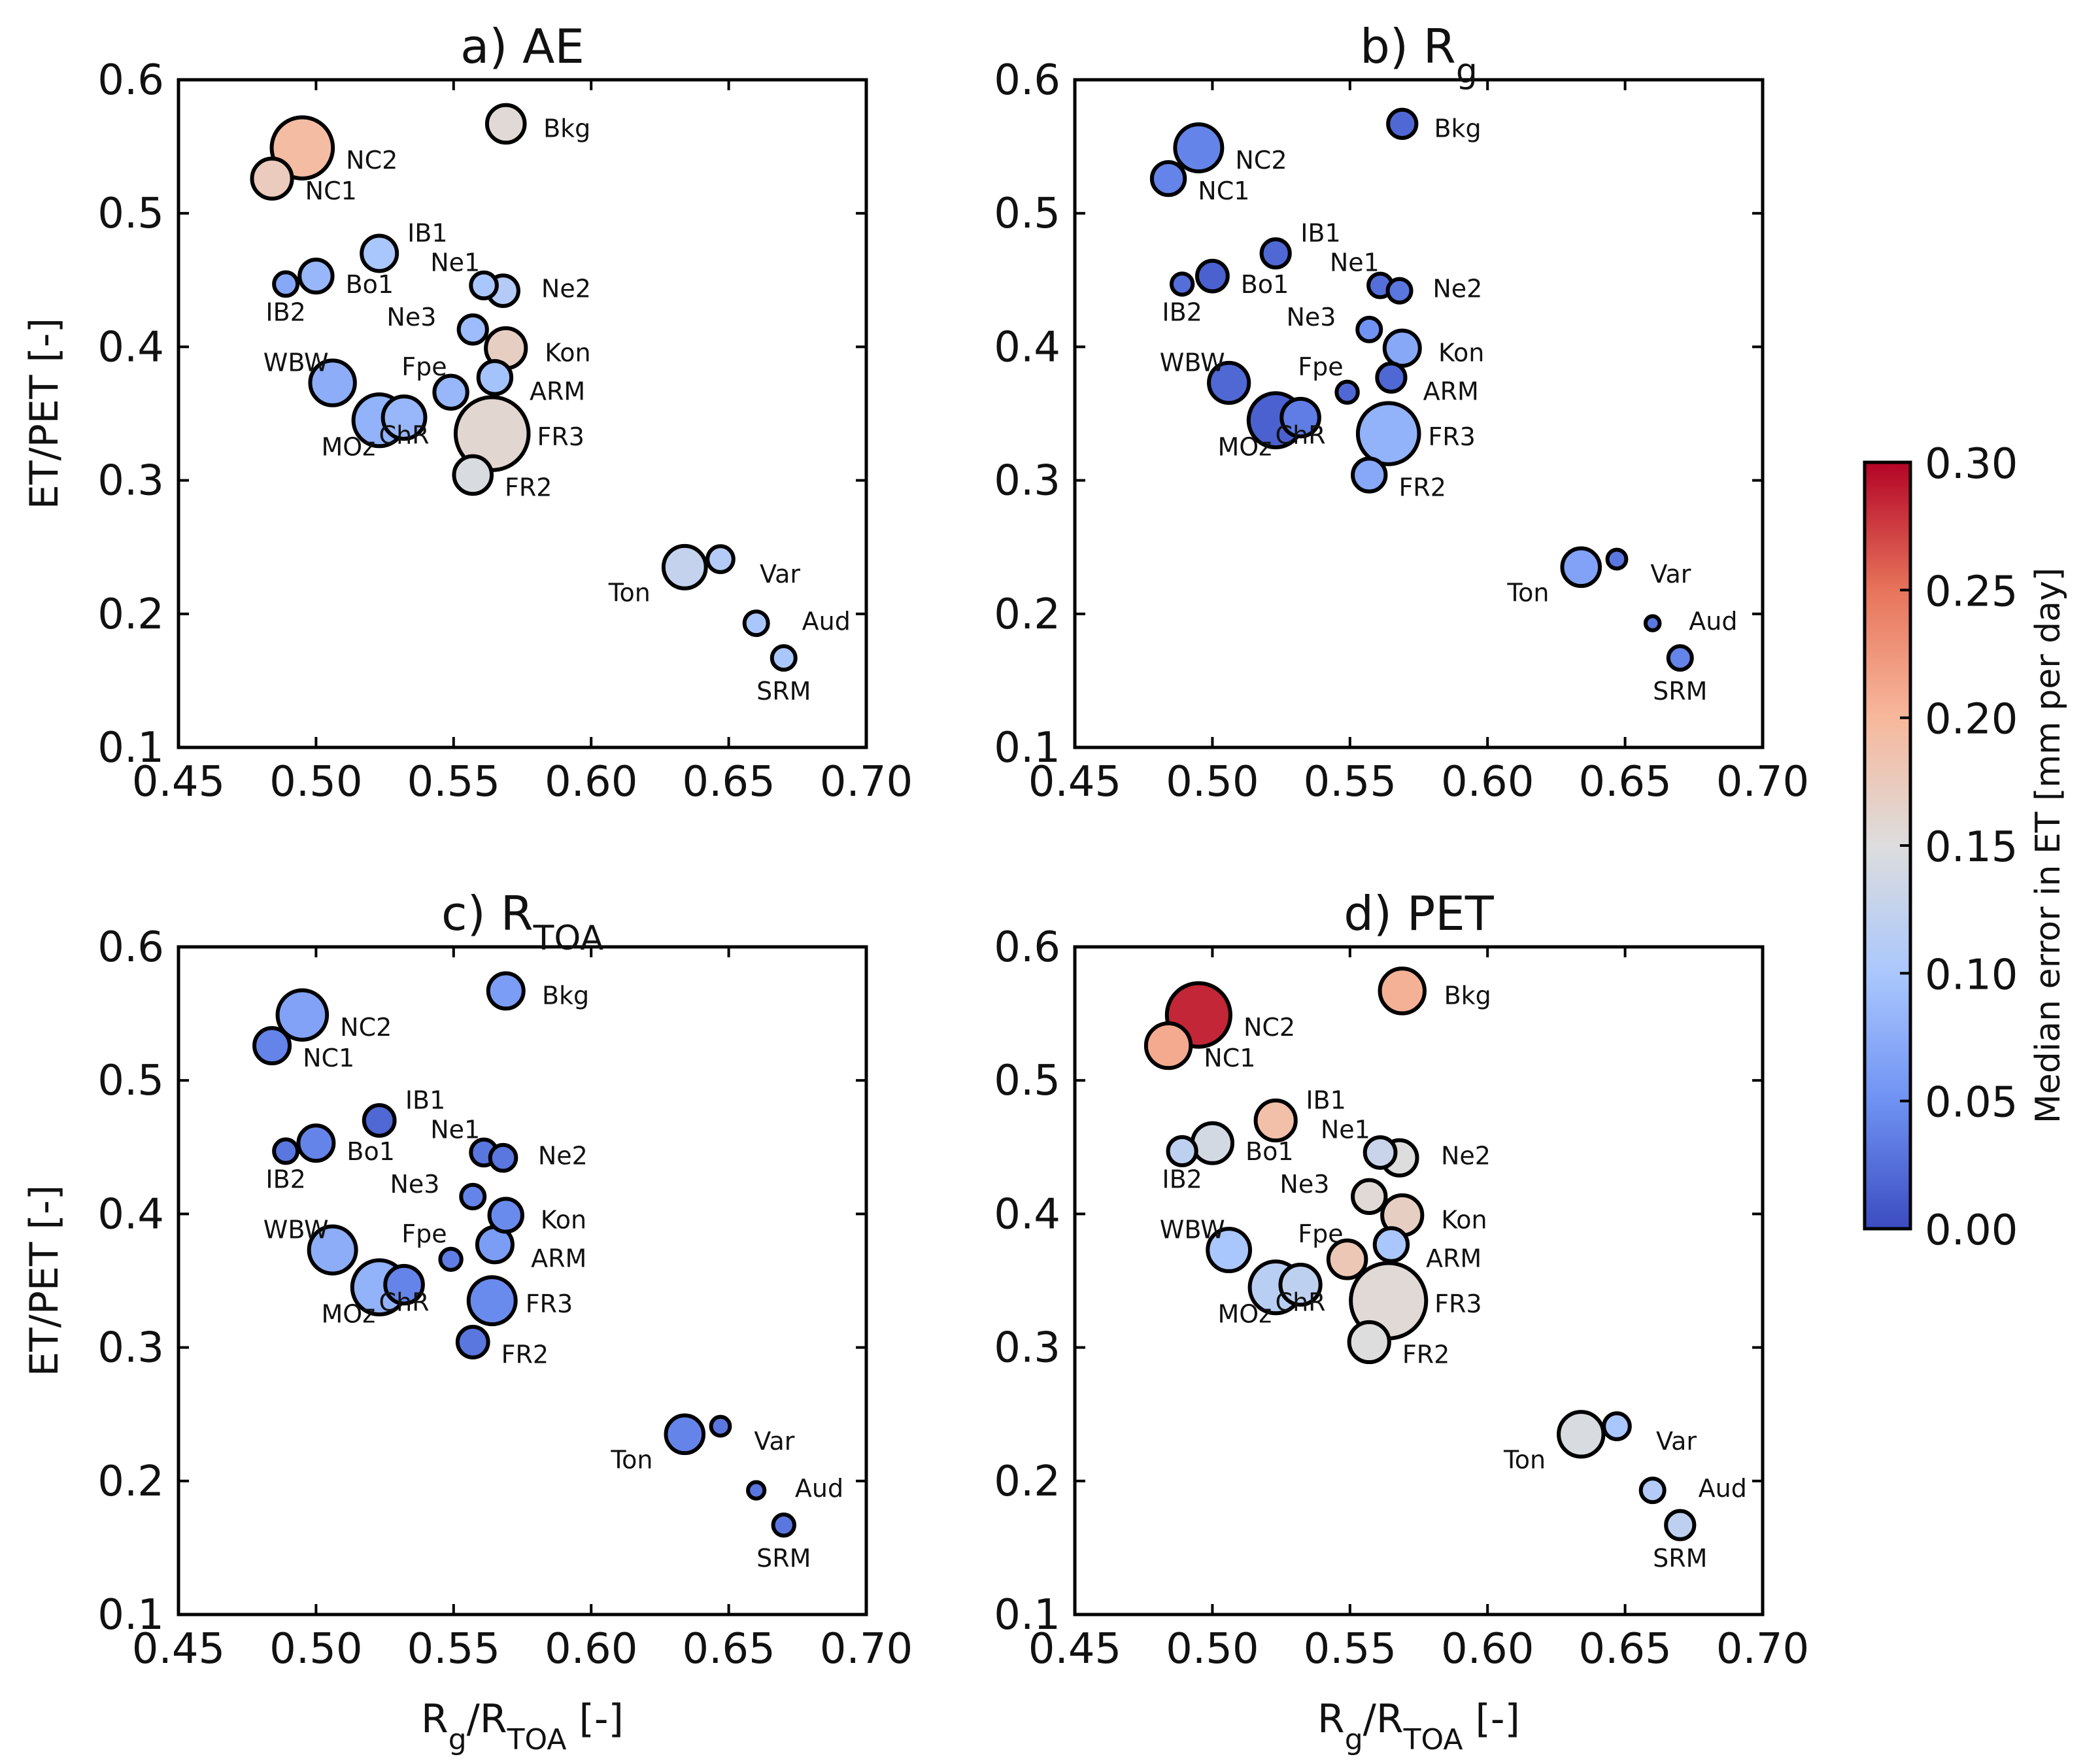 The height and width of the screenshot is (1761, 2100). What do you see at coordinates (1027, 614) in the screenshot?
I see `y-tick-label: 0.2` at bounding box center [1027, 614].